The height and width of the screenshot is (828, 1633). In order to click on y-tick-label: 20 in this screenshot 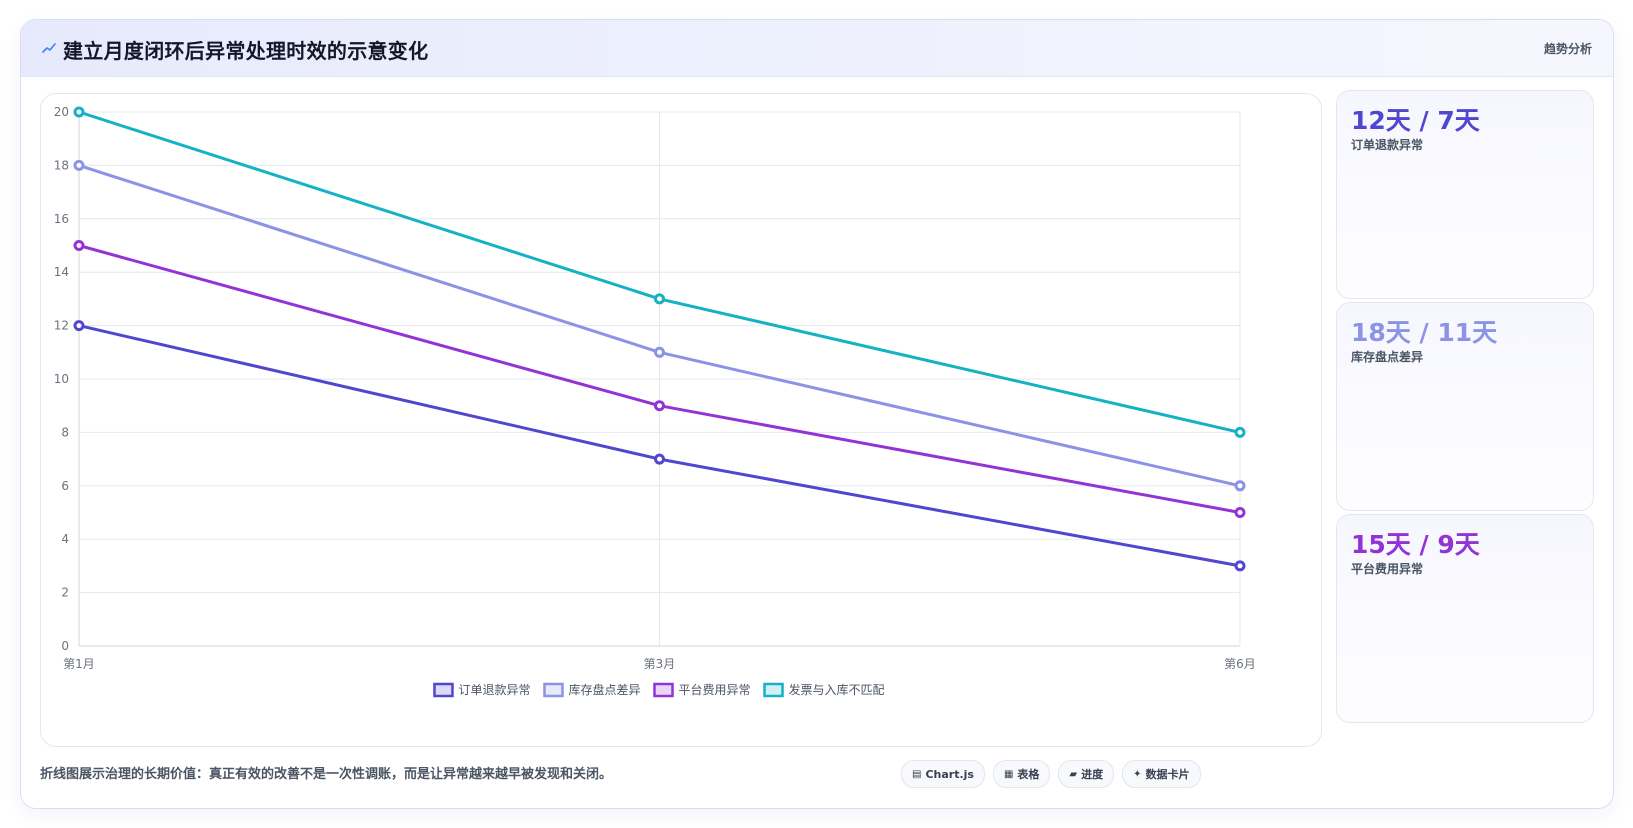, I will do `click(61, 112)`.